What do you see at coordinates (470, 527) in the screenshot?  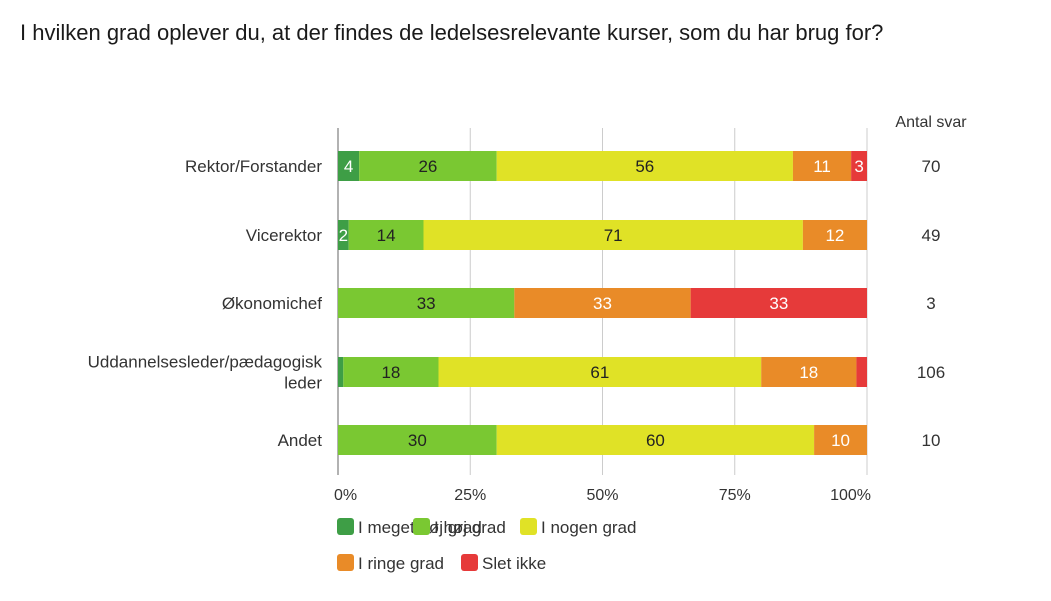 I see `legend-label: I høj grad` at bounding box center [470, 527].